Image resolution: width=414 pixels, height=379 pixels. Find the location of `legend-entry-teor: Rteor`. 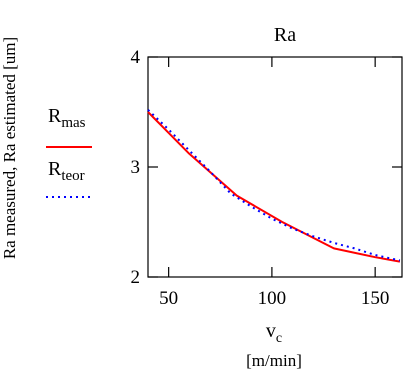

legend-entry-teor: Rteor is located at coordinates (69, 178).